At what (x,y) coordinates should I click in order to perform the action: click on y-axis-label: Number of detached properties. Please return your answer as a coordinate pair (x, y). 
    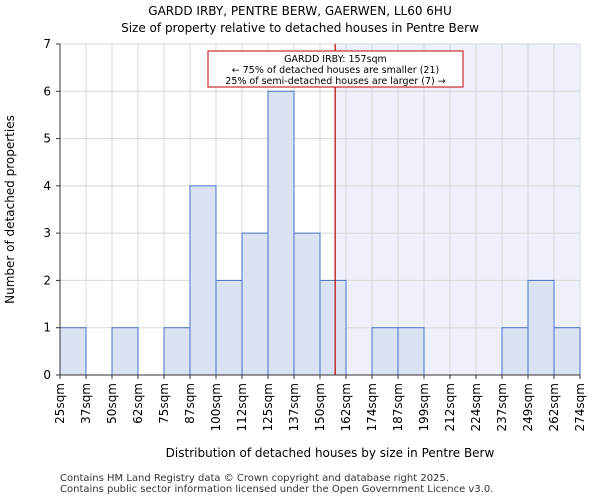
    Looking at the image, I should click on (10, 209).